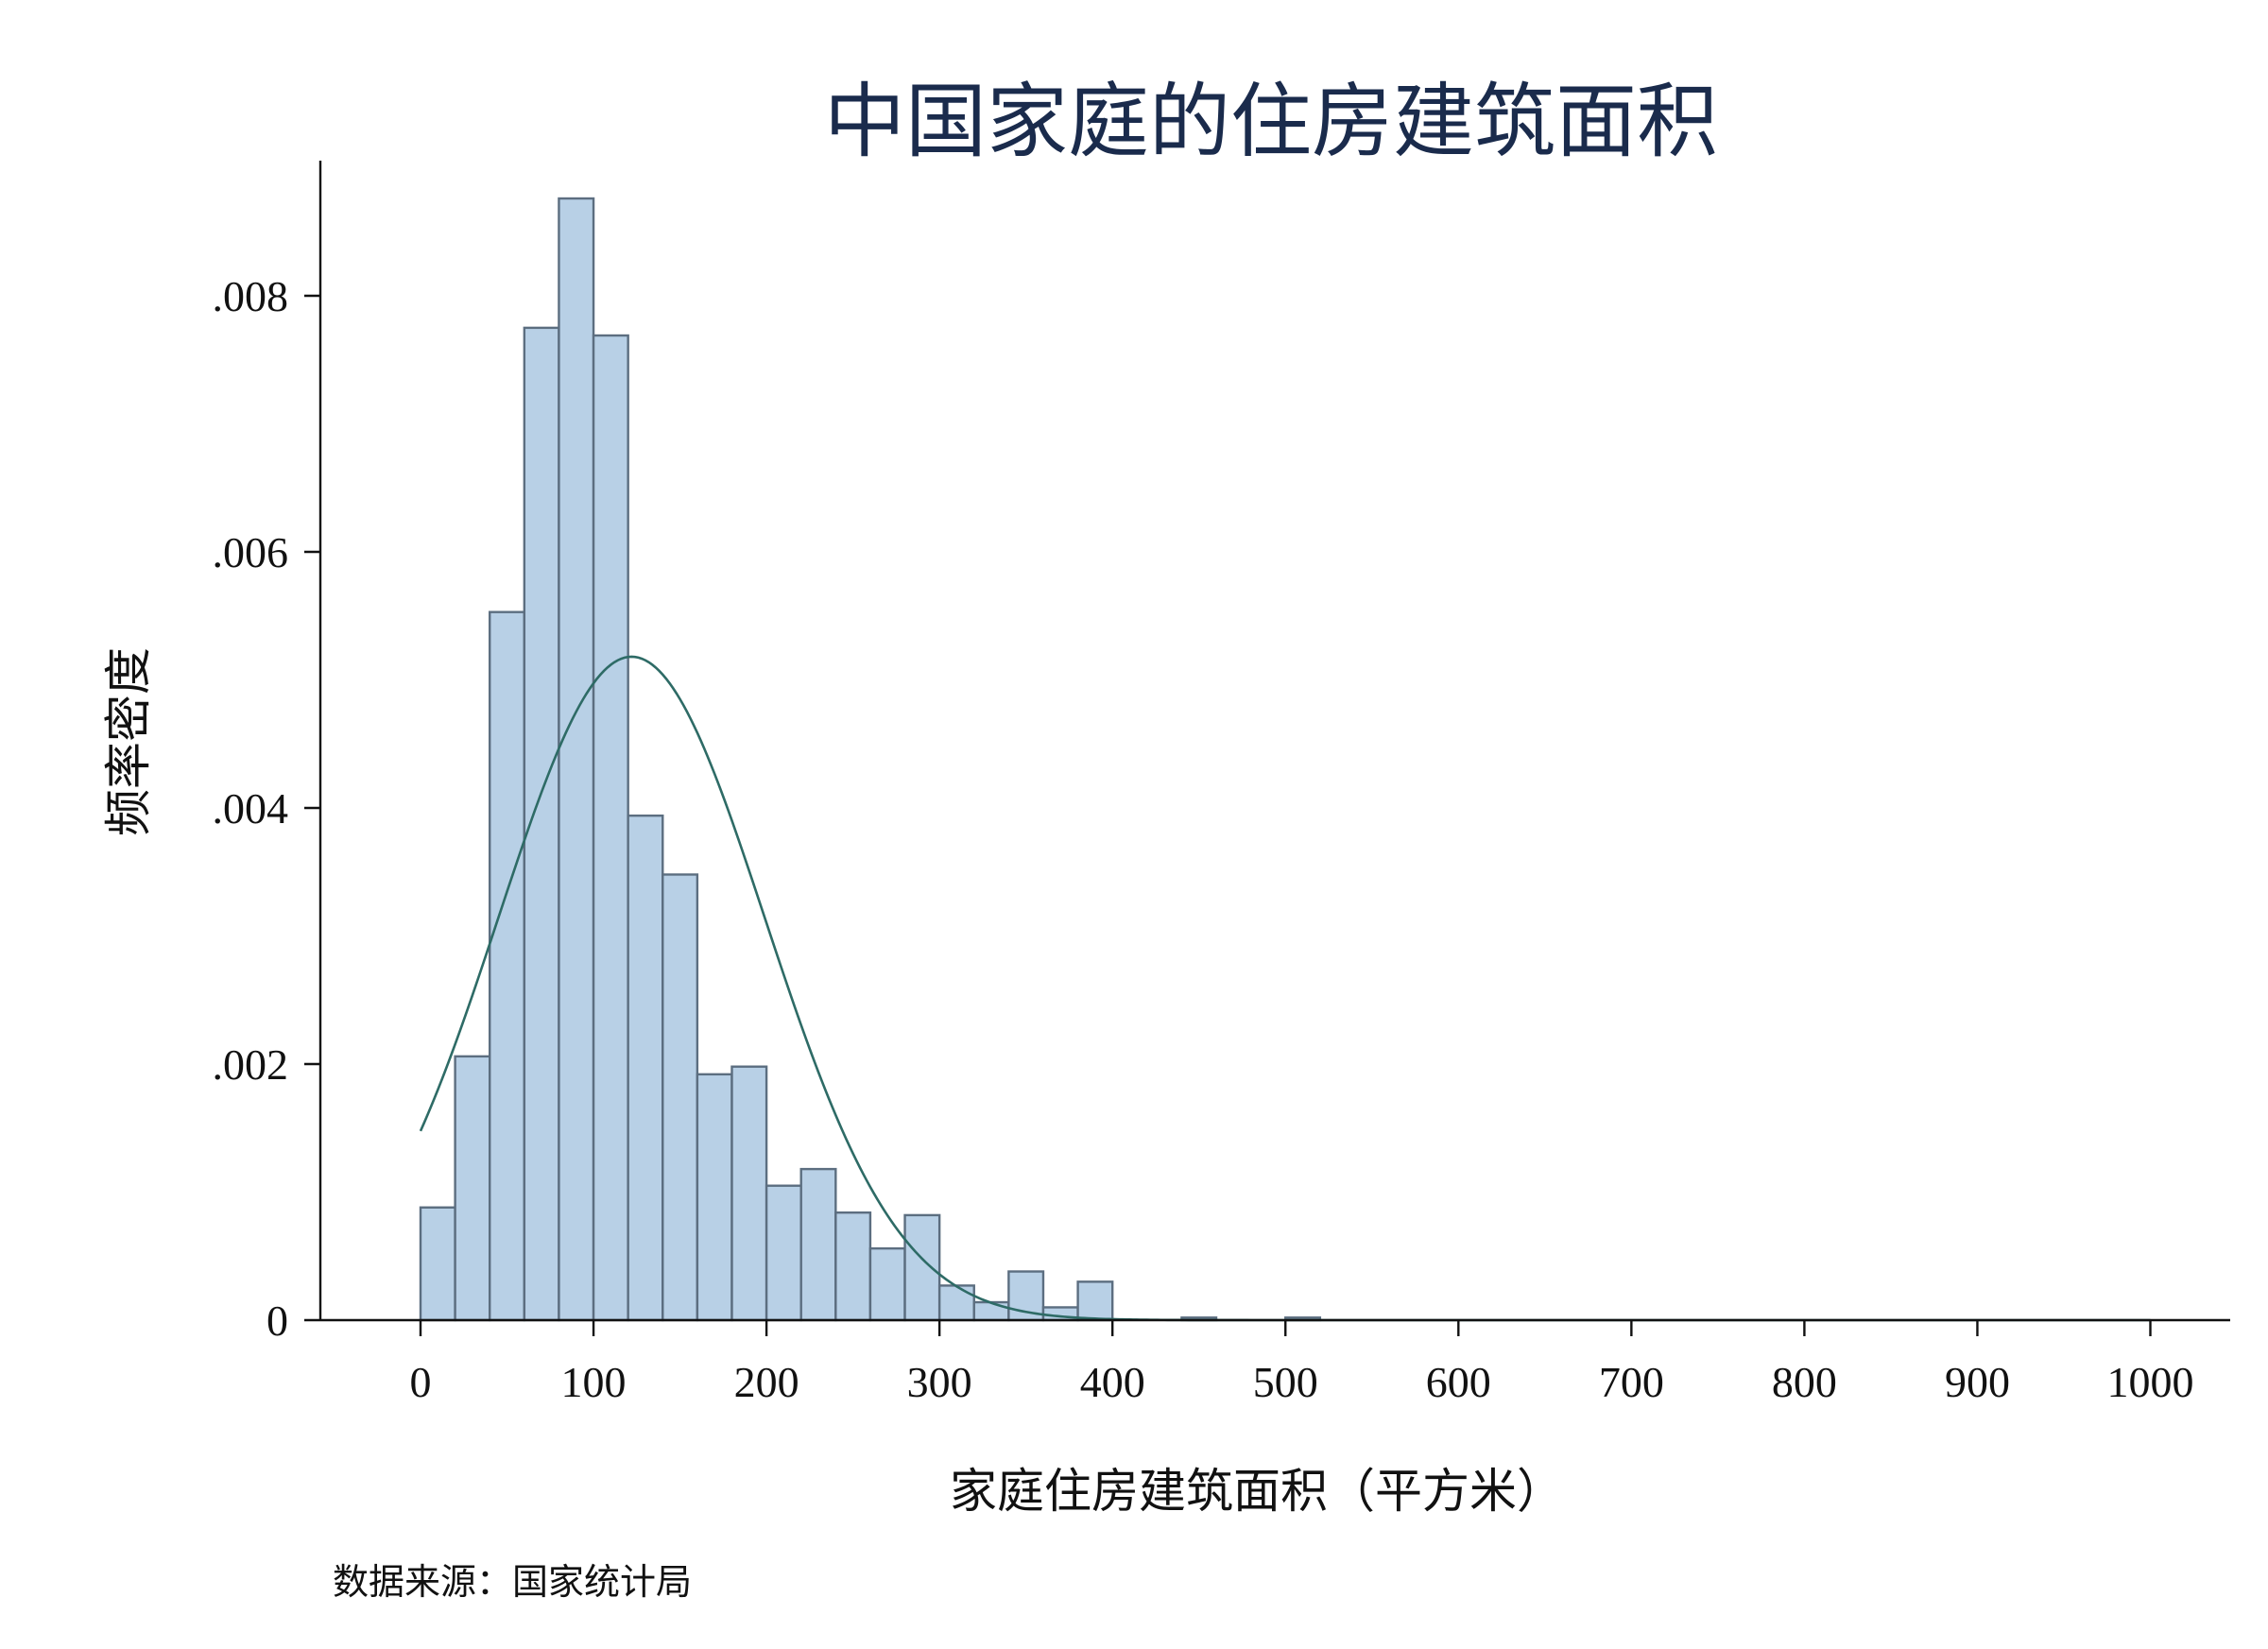 The image size is (2268, 1649). What do you see at coordinates (1631, 1382) in the screenshot?
I see `x-tick-label-700: 700` at bounding box center [1631, 1382].